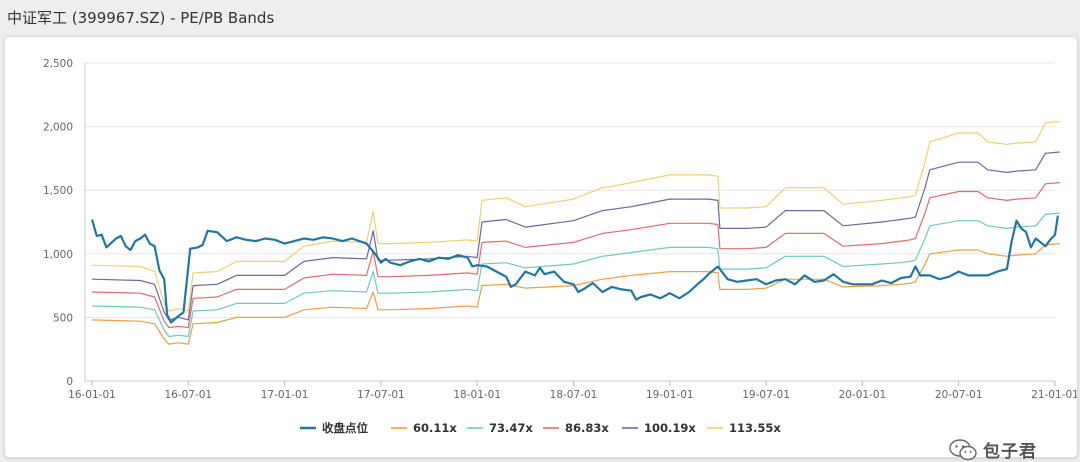  What do you see at coordinates (766, 395) in the screenshot?
I see `x-tick-label: 19-07-01` at bounding box center [766, 395].